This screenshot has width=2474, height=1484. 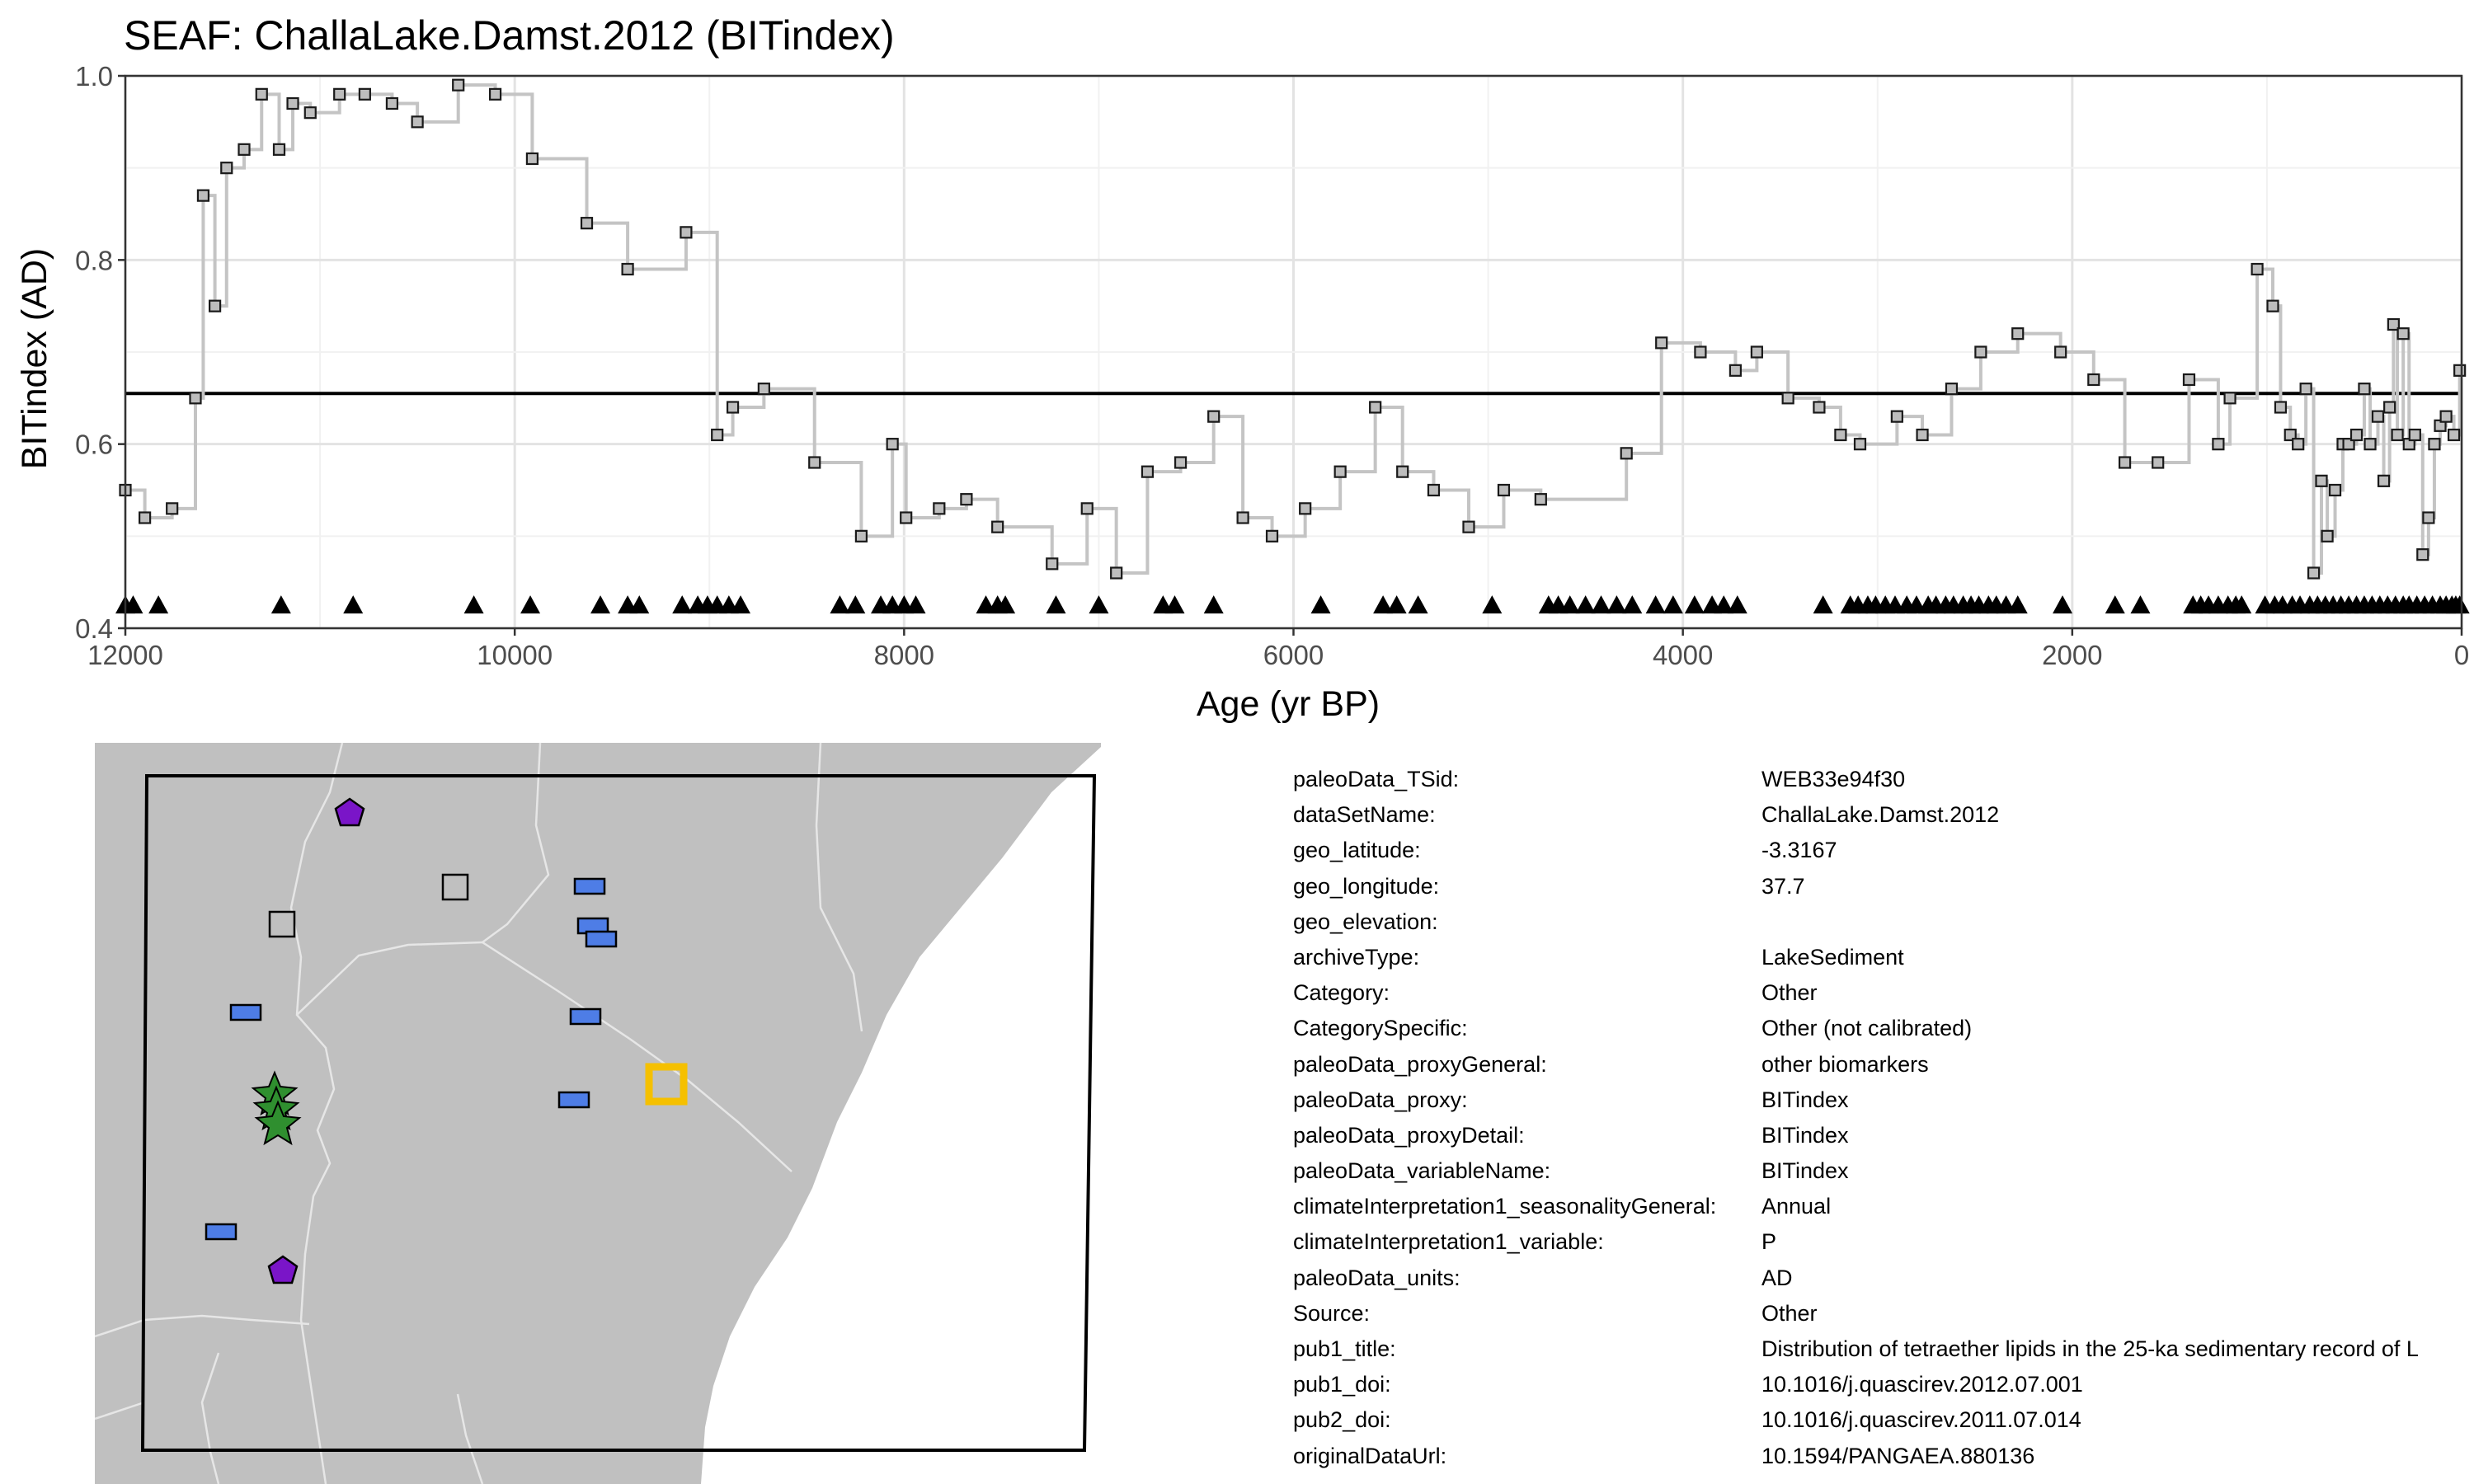 I want to click on metadata-row: CategorySpecific: Other (not calibrated), so click(x=1883, y=1028).